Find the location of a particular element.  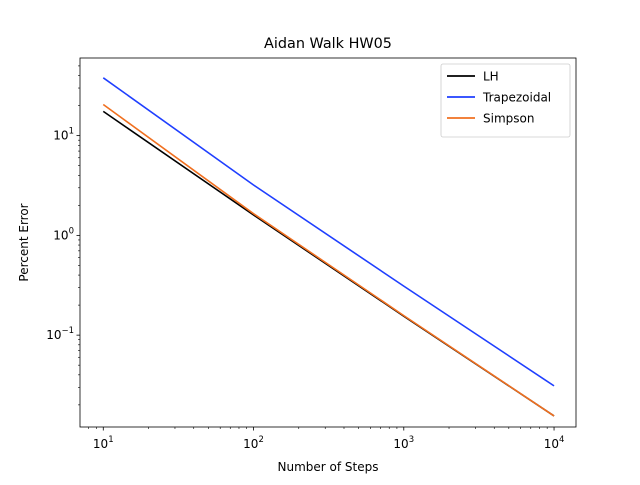

chart-title: Aidan Walk HW05 is located at coordinates (328, 44).